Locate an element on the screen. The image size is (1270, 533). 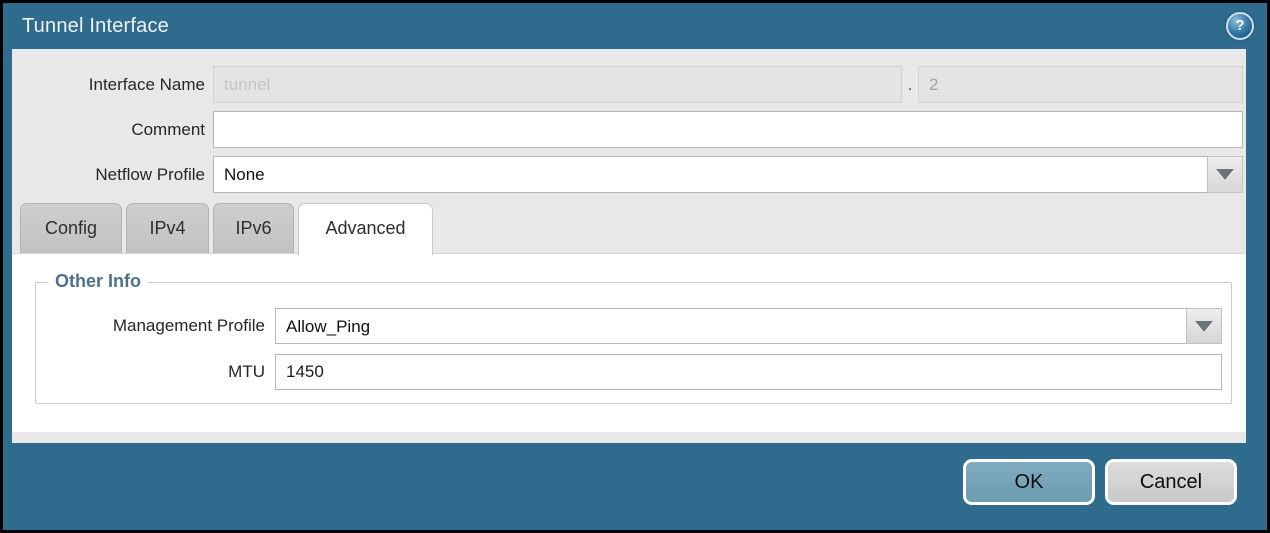
dialog-titlebar: Tunnel Interface is located at coordinates (635, 26).